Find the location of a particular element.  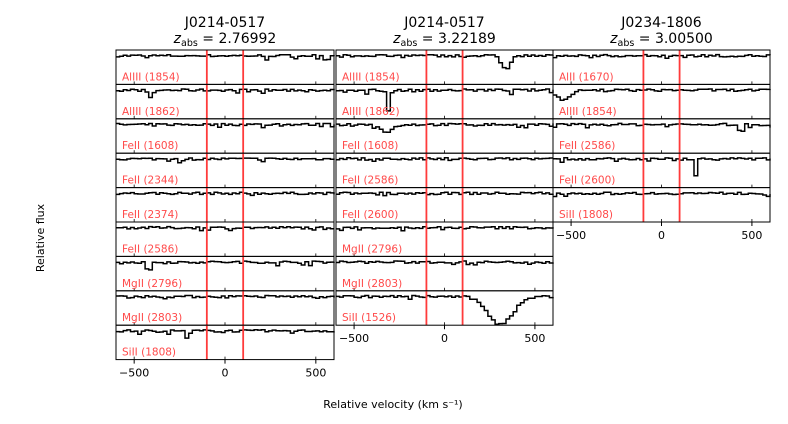

panel-1-3: FeII (2586) is located at coordinates (444, 170).